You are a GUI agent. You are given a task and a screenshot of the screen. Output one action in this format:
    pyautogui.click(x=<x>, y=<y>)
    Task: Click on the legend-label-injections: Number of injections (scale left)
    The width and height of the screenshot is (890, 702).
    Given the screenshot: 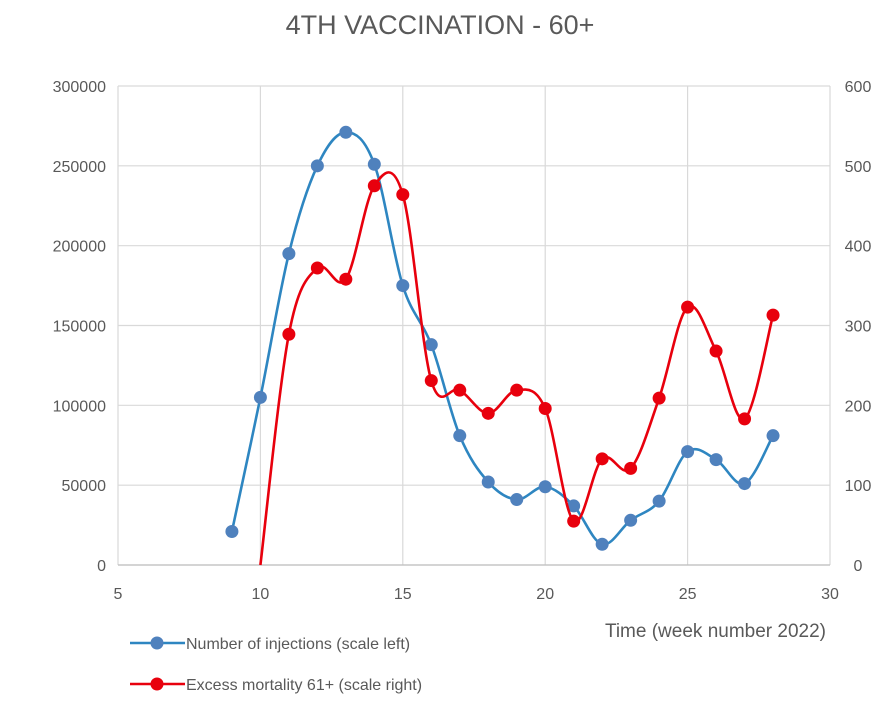 What is the action you would take?
    pyautogui.click(x=298, y=644)
    